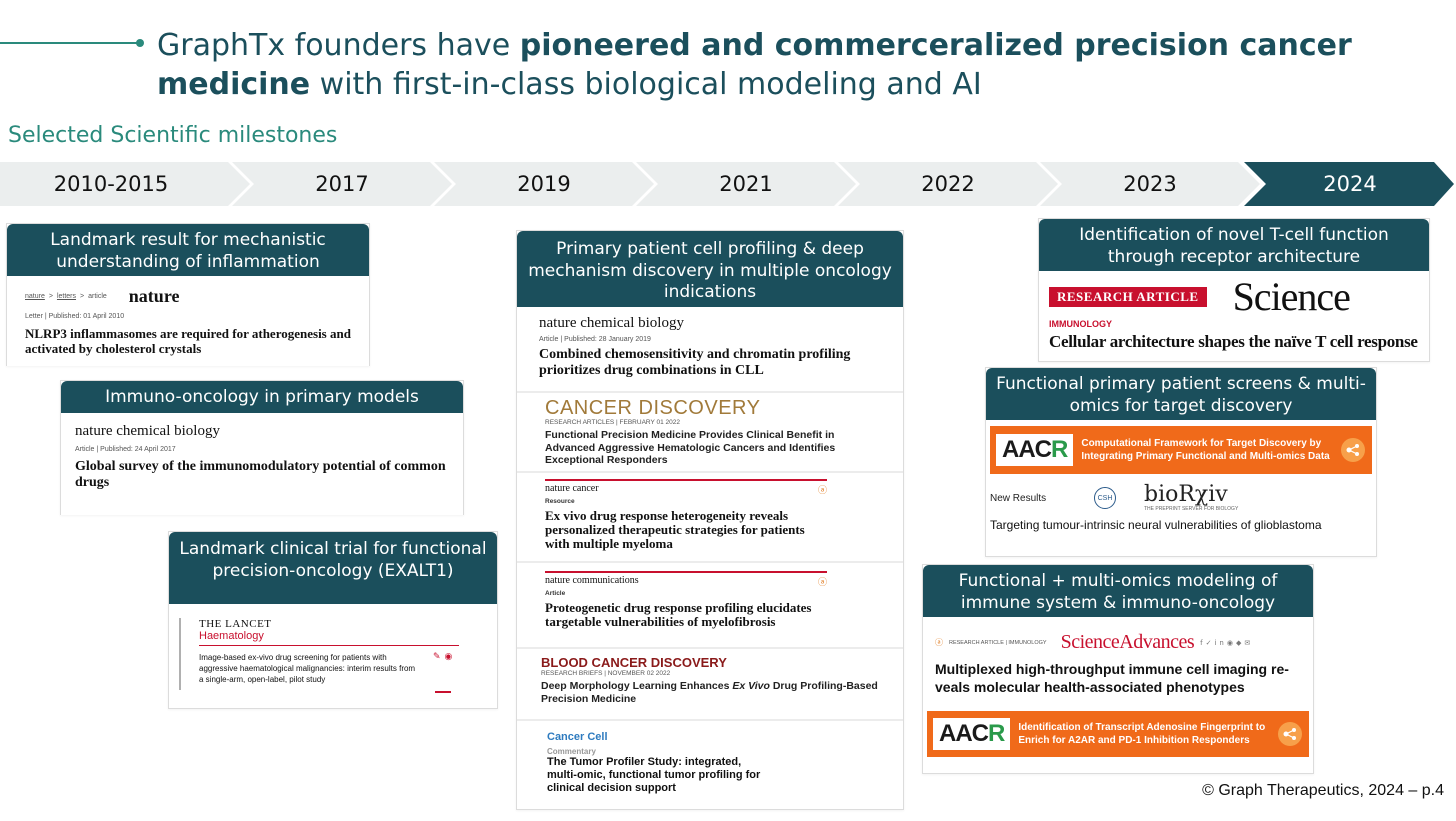 Image resolution: width=1456 pixels, height=821 pixels. Describe the element at coordinates (111, 184) in the screenshot. I see `timeline-label: 2010-2015` at that location.